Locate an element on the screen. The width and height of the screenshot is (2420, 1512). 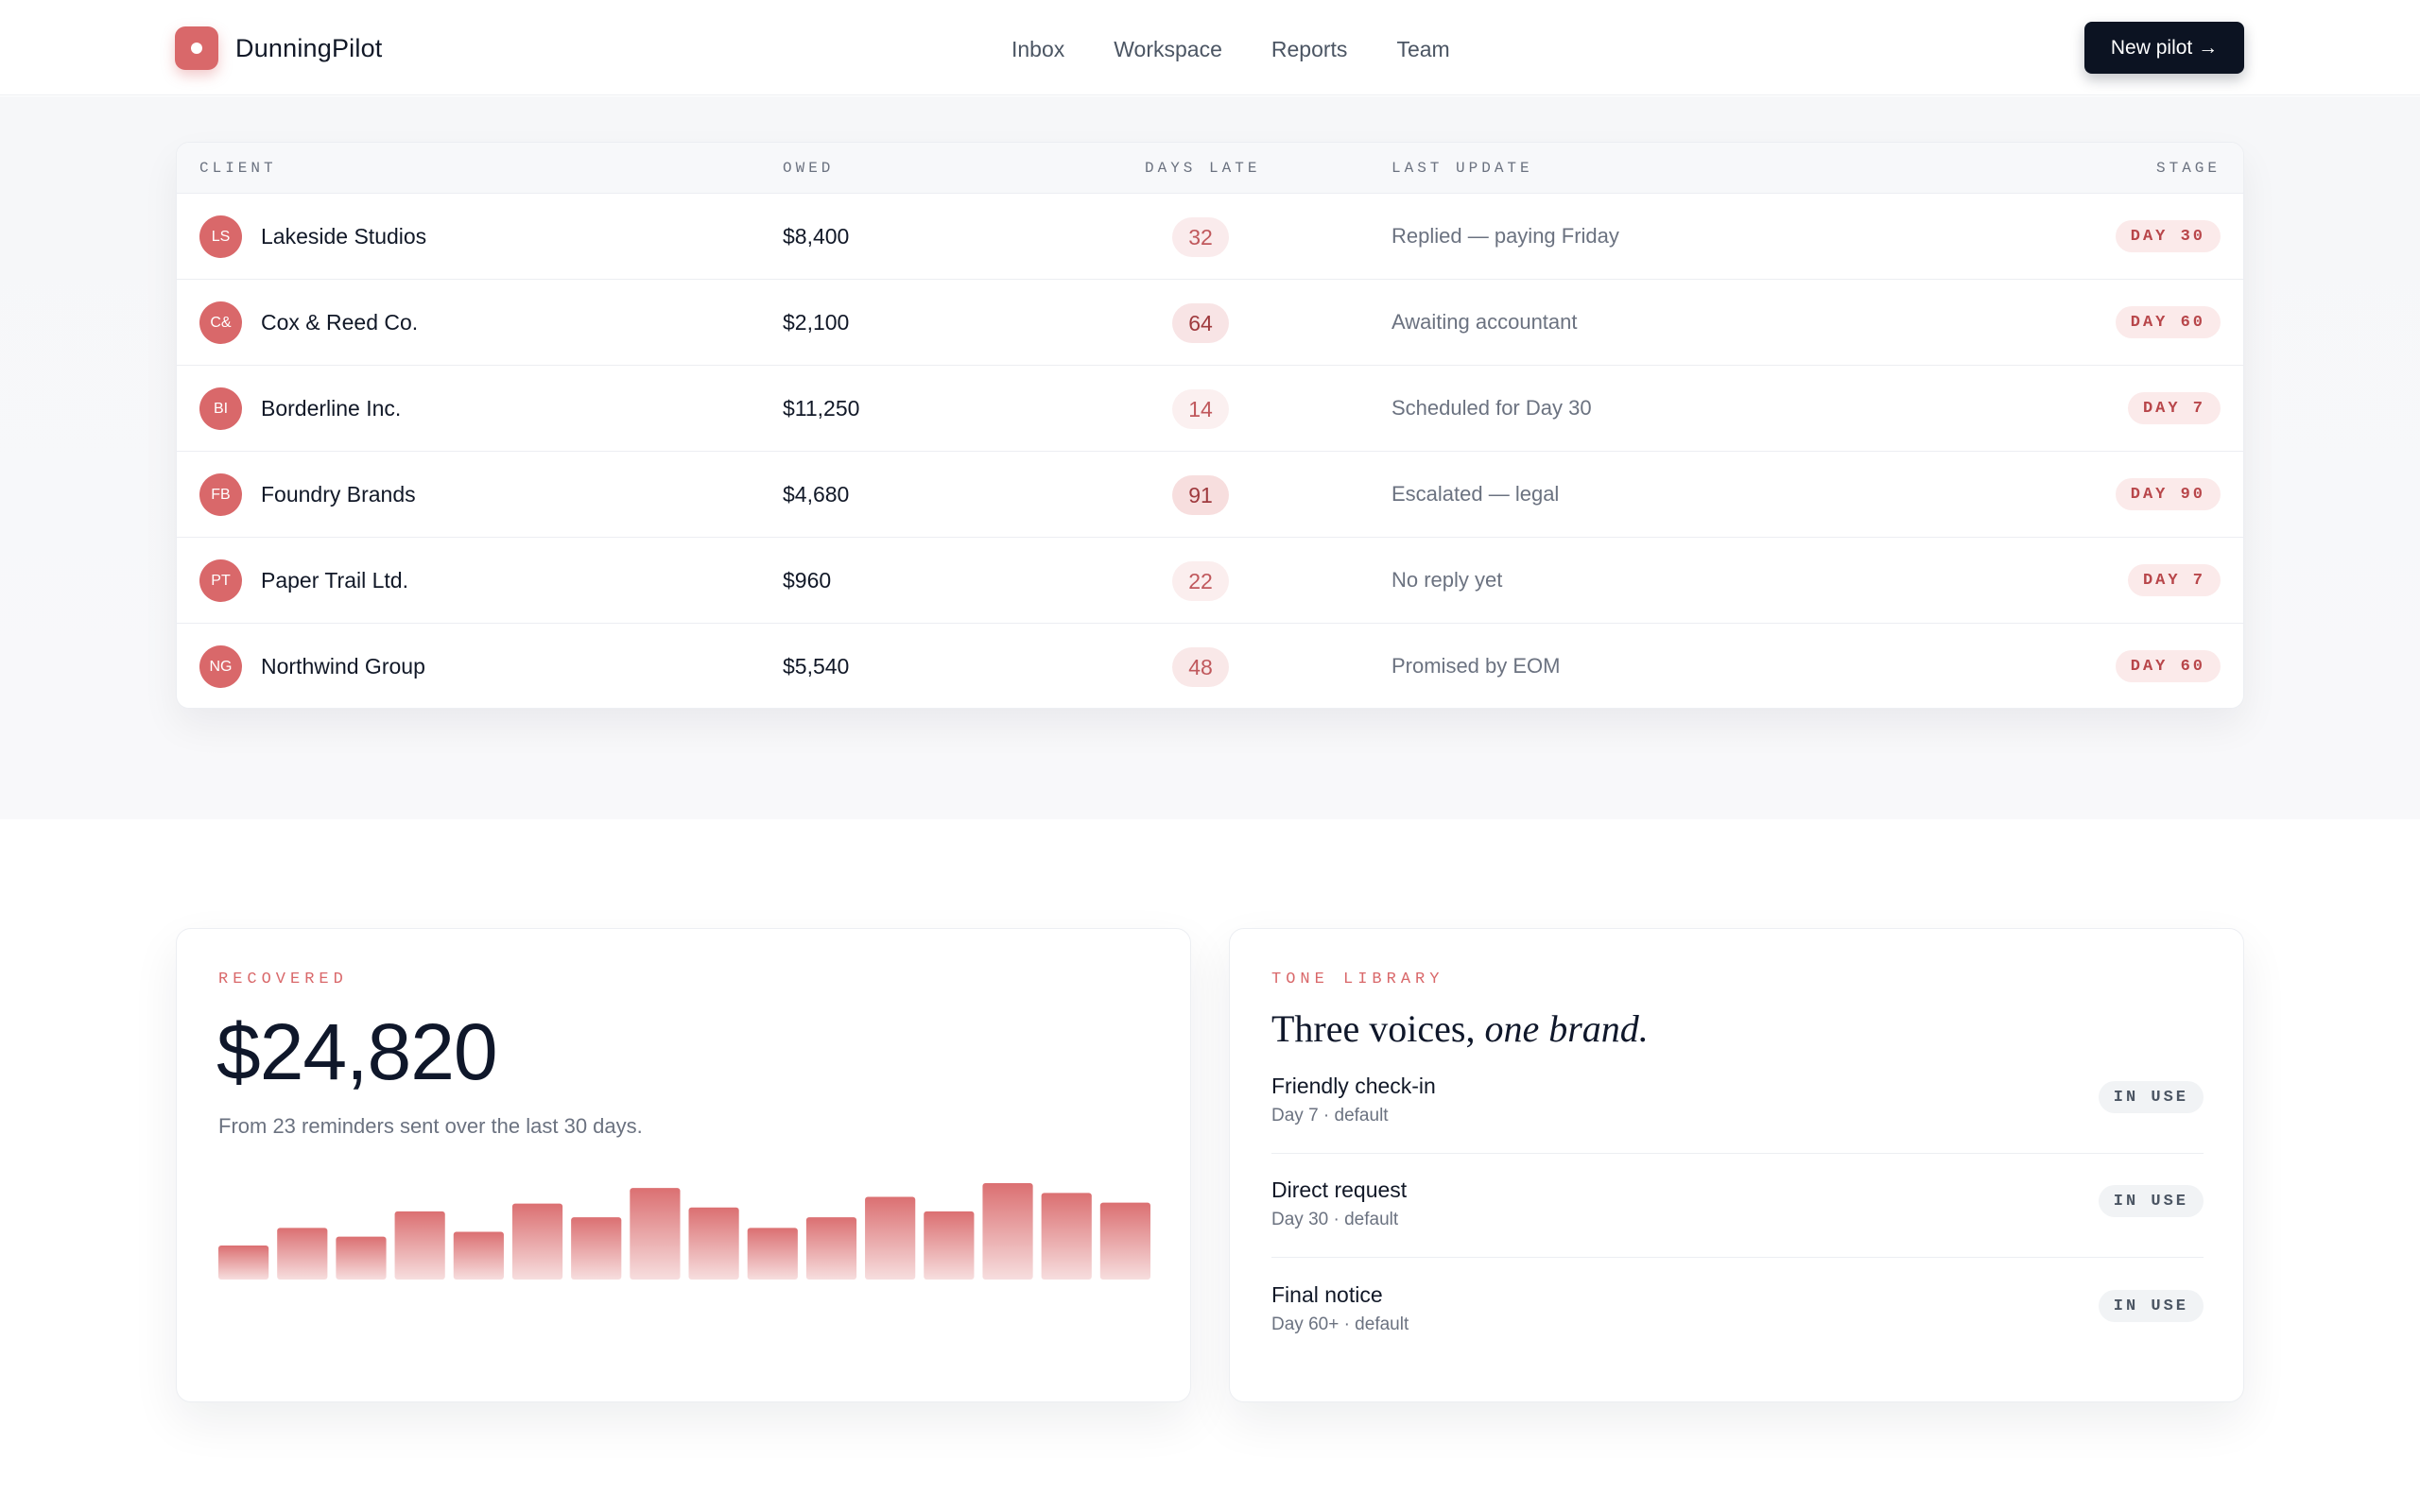
tone-item: Final notice Day 60+ · default IN USE is located at coordinates (1737, 1334).